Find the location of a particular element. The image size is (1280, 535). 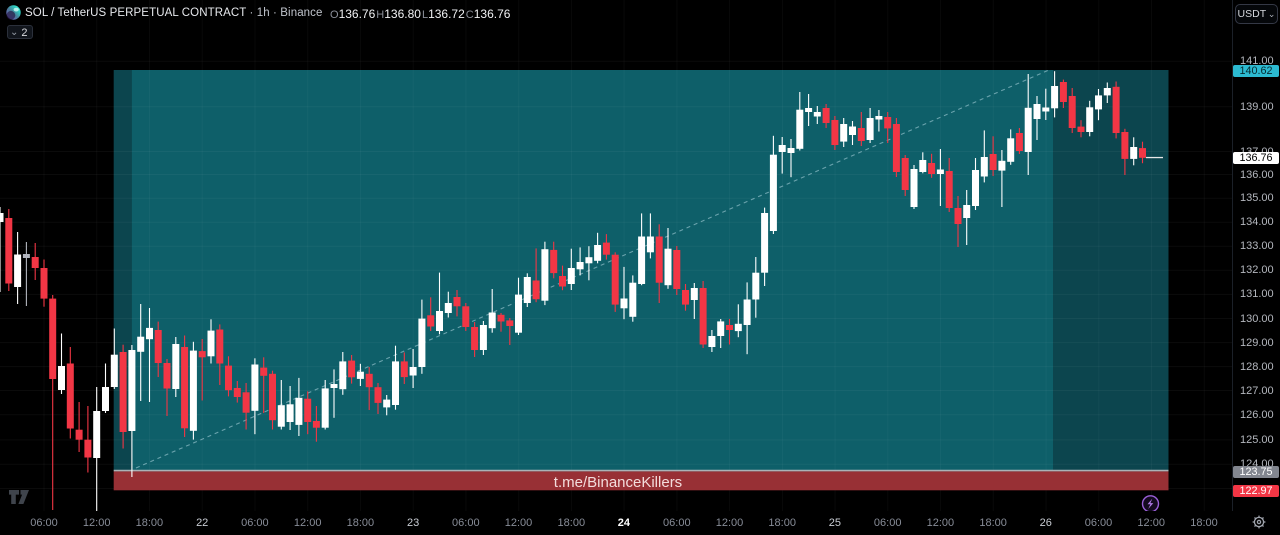

svg-text: t.me/BinanceKillers is located at coordinates (618, 482).